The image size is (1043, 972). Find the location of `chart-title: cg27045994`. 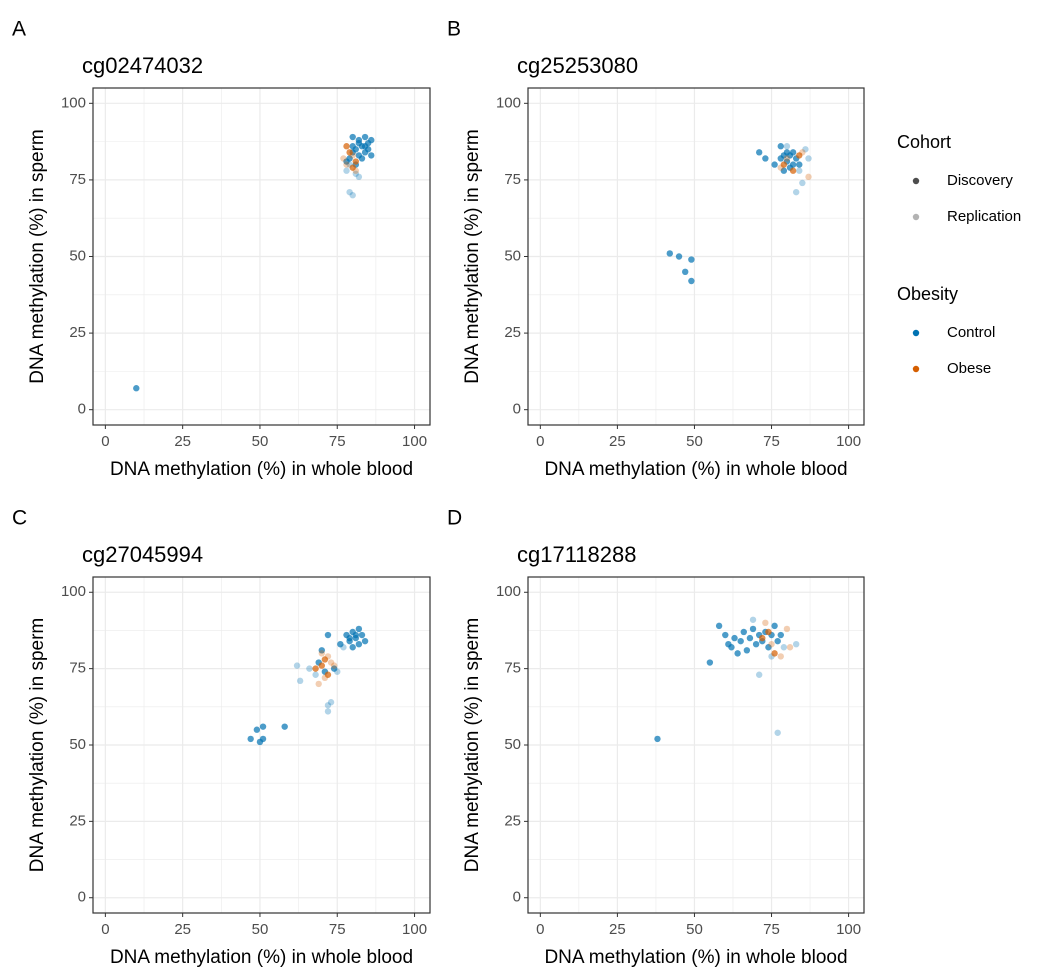

chart-title: cg27045994 is located at coordinates (142, 554).